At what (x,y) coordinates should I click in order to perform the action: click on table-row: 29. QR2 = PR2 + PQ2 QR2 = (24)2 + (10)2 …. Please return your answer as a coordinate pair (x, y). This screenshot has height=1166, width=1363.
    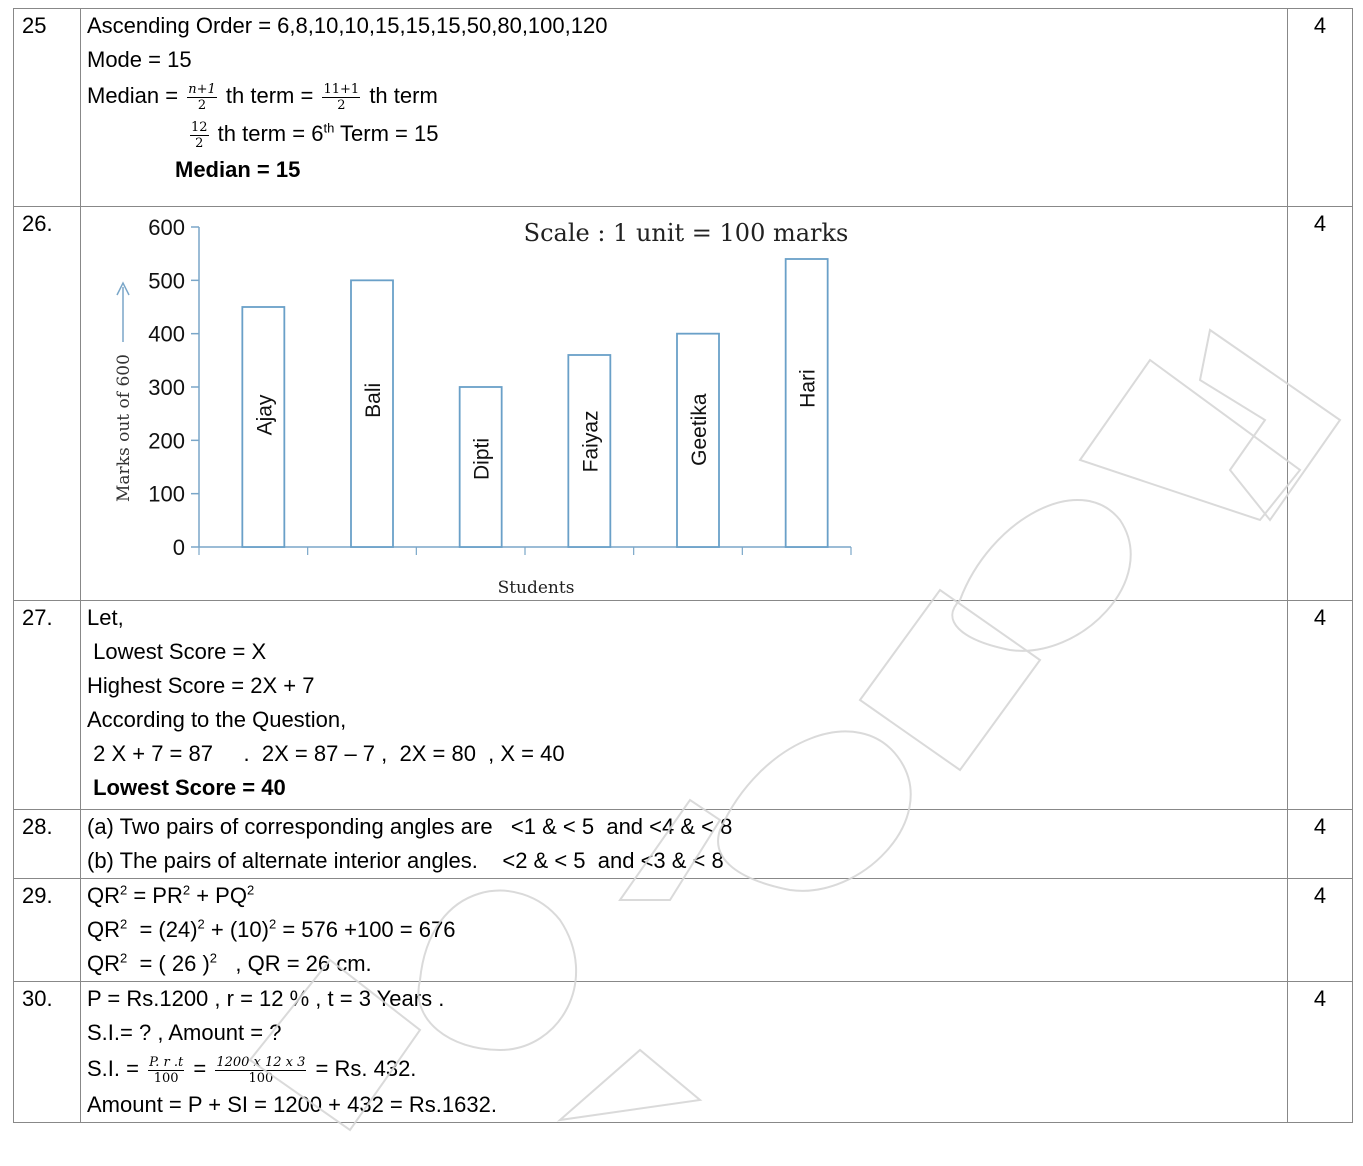
    Looking at the image, I should click on (683, 930).